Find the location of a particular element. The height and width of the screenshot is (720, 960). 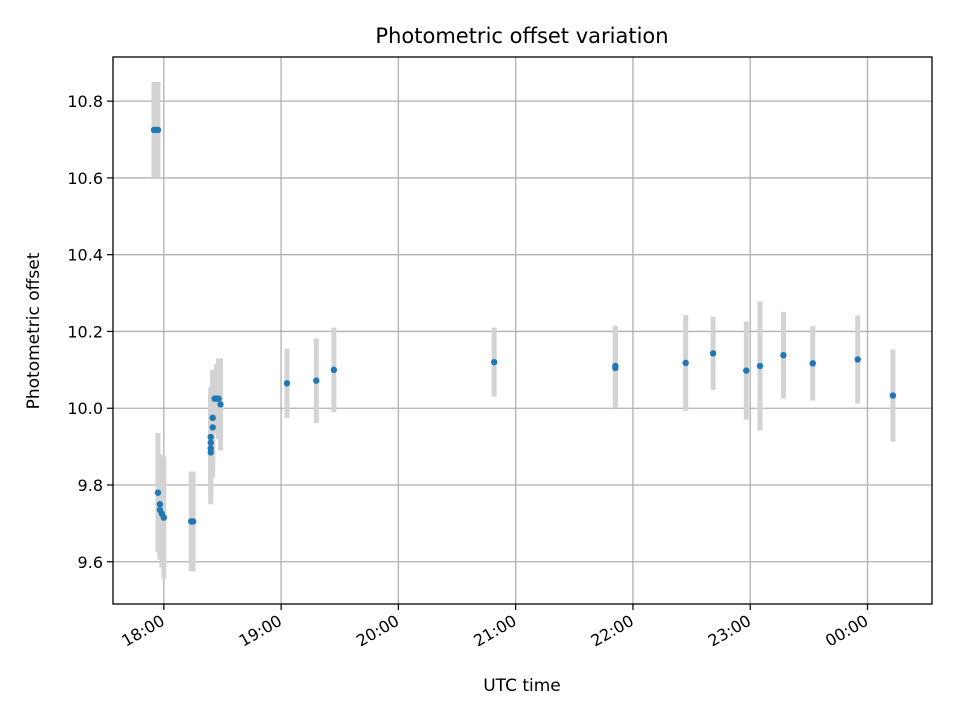

y-tick-label: 9.8 is located at coordinates (90, 485).